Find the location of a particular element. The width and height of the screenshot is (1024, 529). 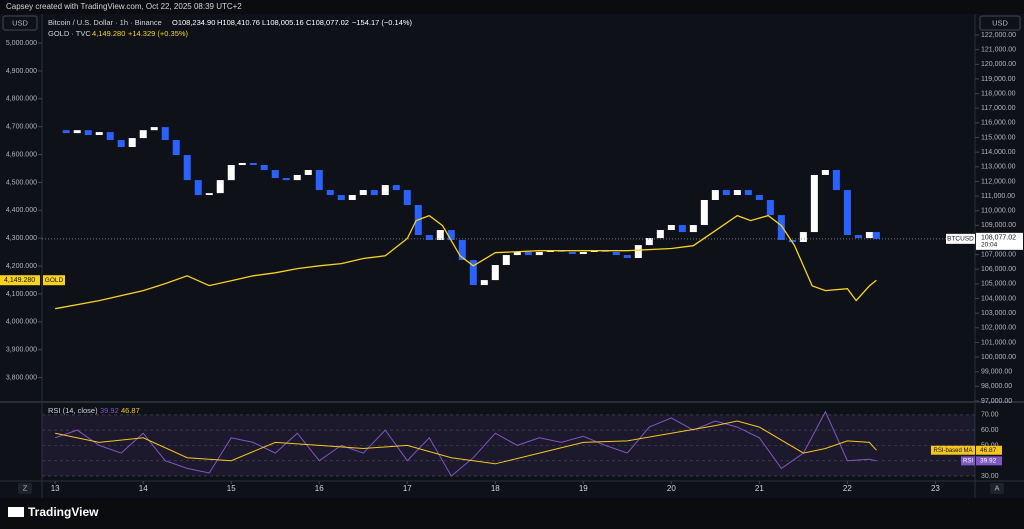

value-tag is located at coordinates (989, 450).